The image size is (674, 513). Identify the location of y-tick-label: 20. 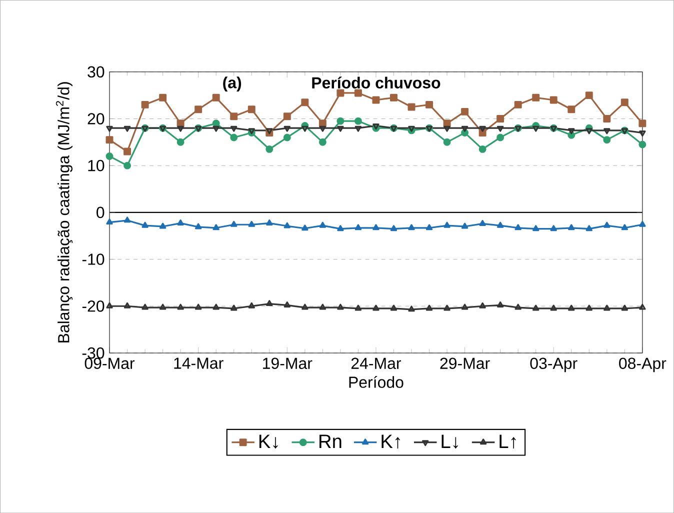
(96, 118).